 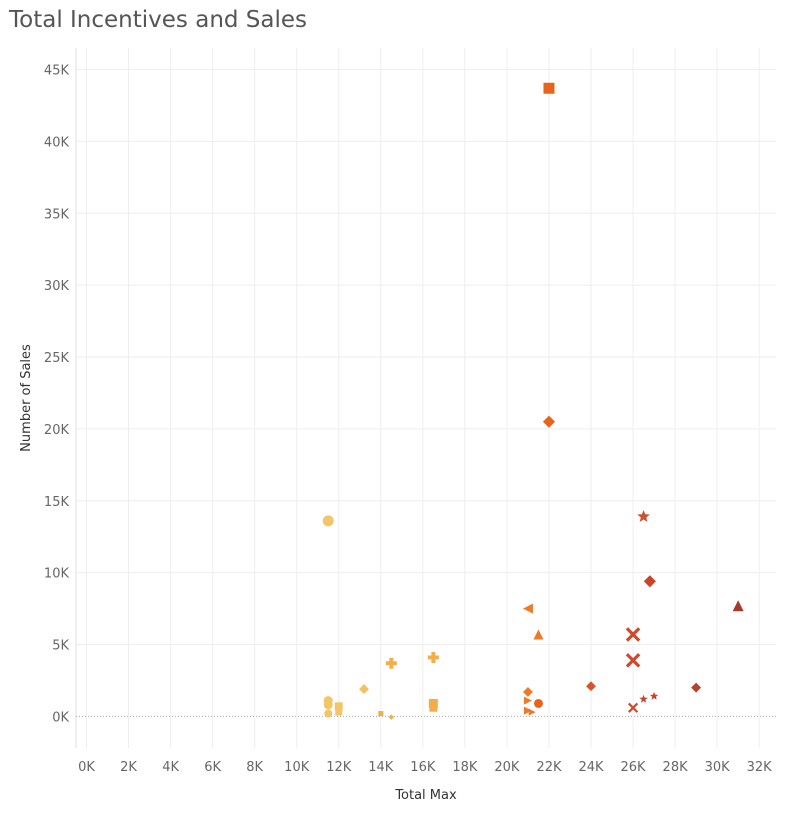 What do you see at coordinates (760, 767) in the screenshot?
I see `x-tick-label: 32K` at bounding box center [760, 767].